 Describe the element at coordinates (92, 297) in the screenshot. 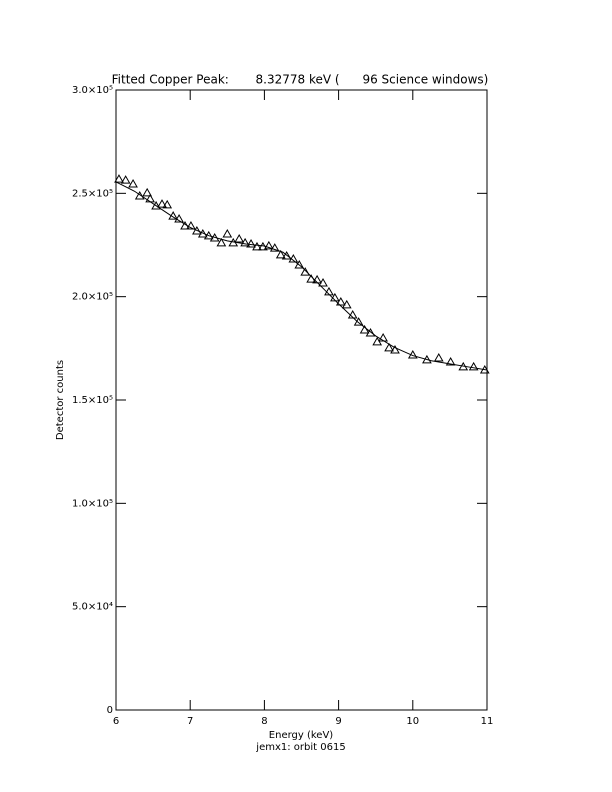

I see `y-tick-label: 2.0×10⁵` at that location.